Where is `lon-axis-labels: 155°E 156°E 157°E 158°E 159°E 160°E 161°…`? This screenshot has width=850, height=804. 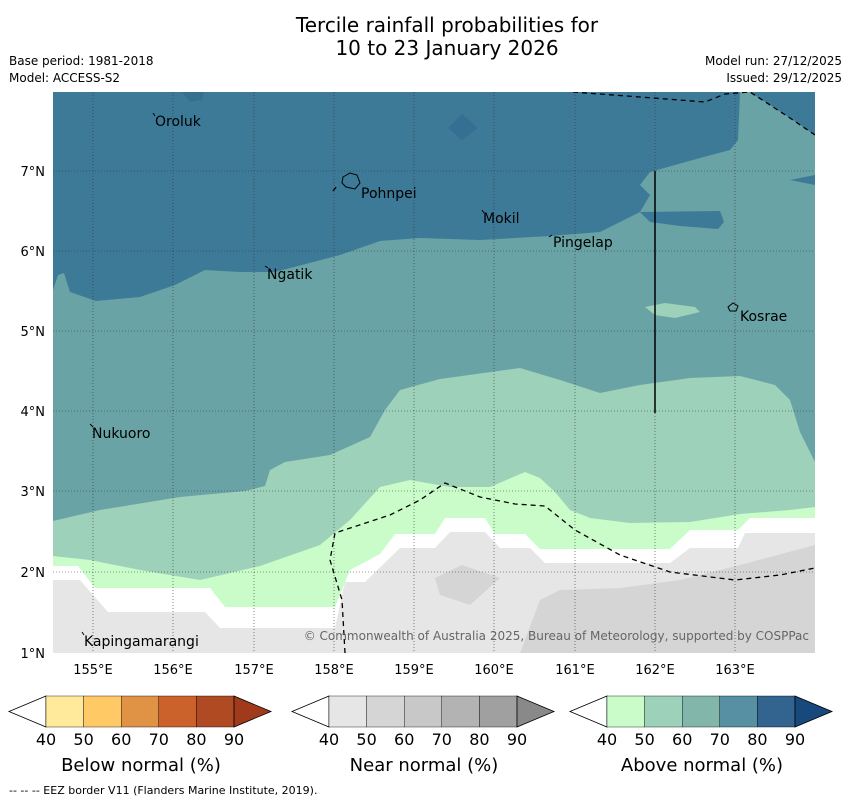
lon-axis-labels: 155°E 156°E 157°E 158°E 159°E 160°E 161°… is located at coordinates (414, 670).